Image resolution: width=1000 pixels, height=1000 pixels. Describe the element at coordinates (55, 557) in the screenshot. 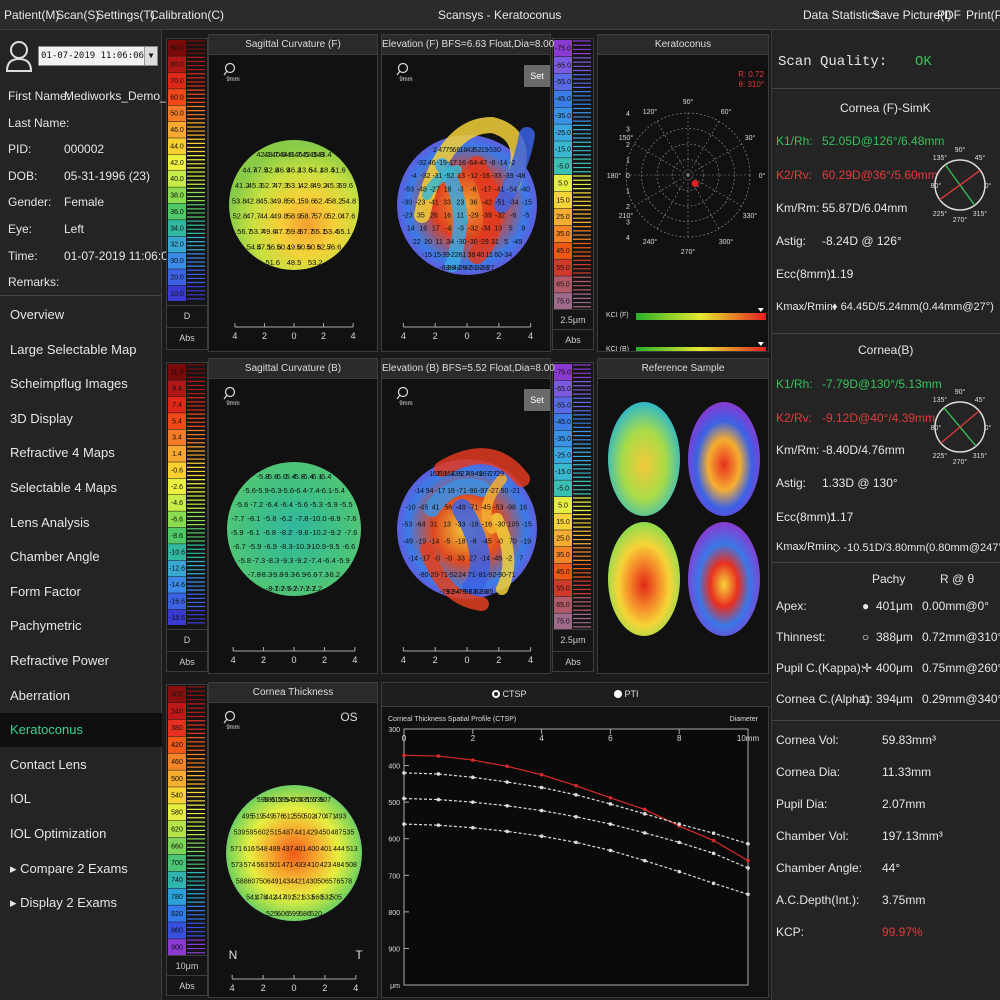

I see `nav-item: Chamber Angle` at that location.